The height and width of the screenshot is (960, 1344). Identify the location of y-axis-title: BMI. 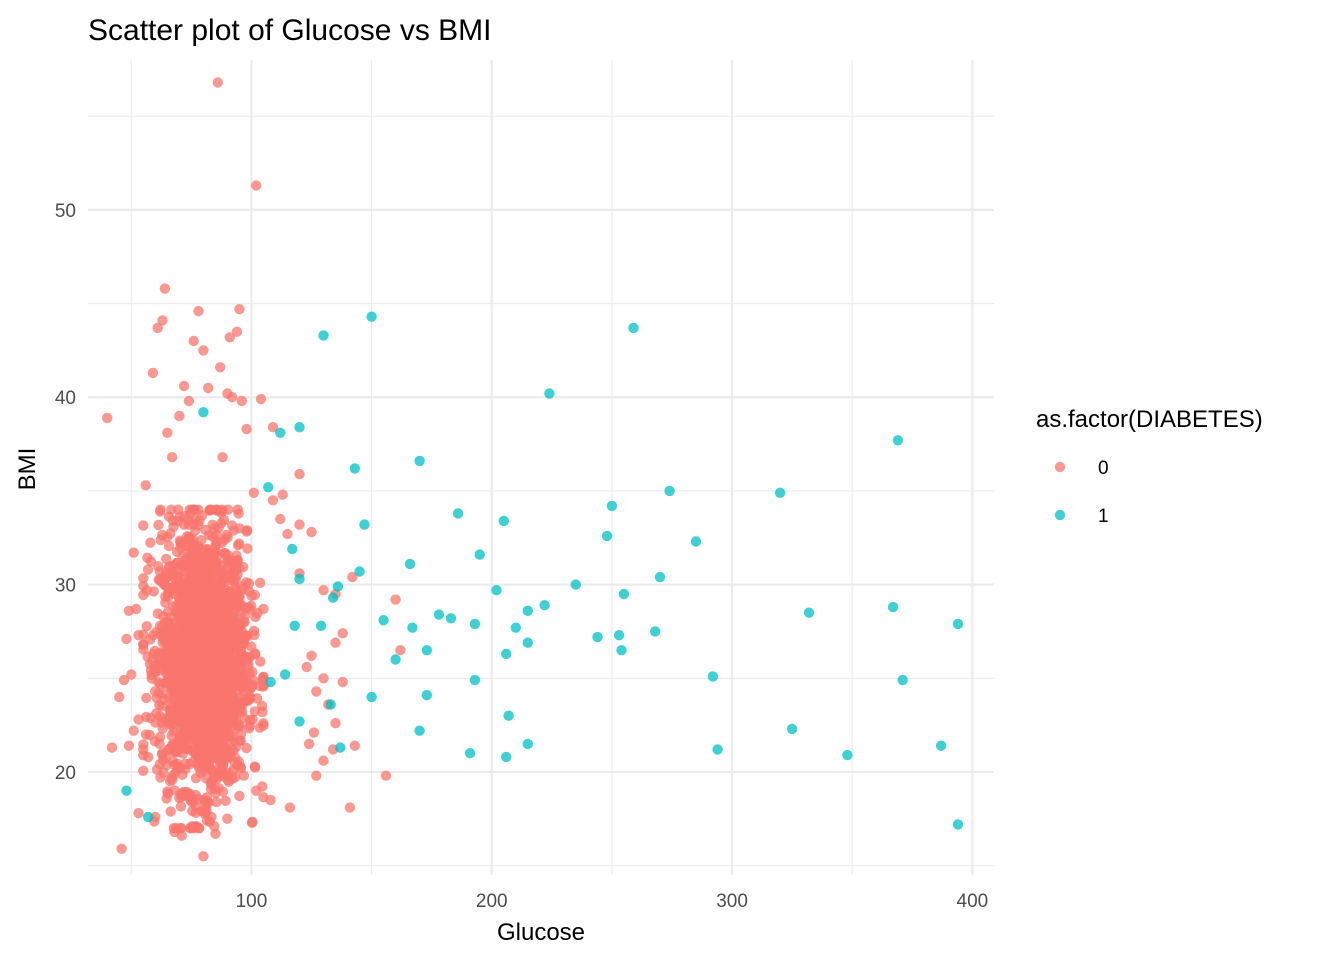
(27, 469).